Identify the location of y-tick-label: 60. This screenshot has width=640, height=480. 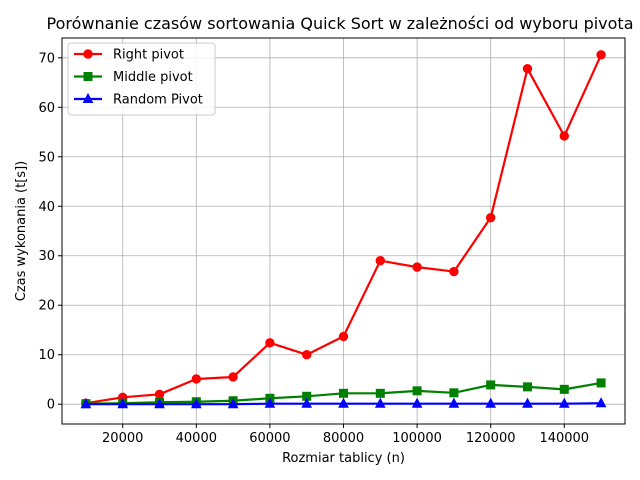
(46, 108).